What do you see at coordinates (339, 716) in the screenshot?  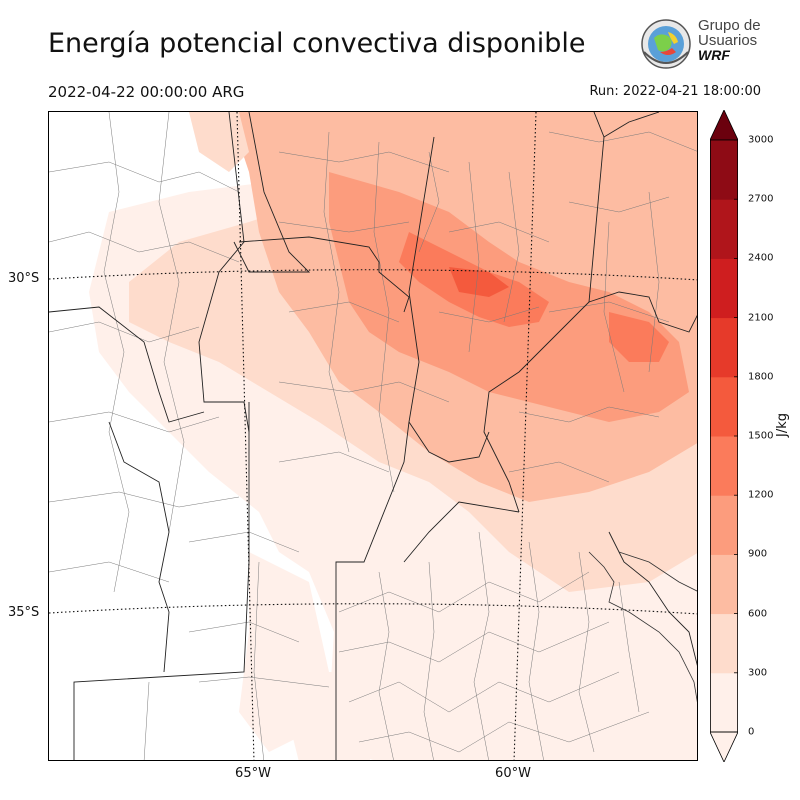 I see `cape-patch-se` at bounding box center [339, 716].